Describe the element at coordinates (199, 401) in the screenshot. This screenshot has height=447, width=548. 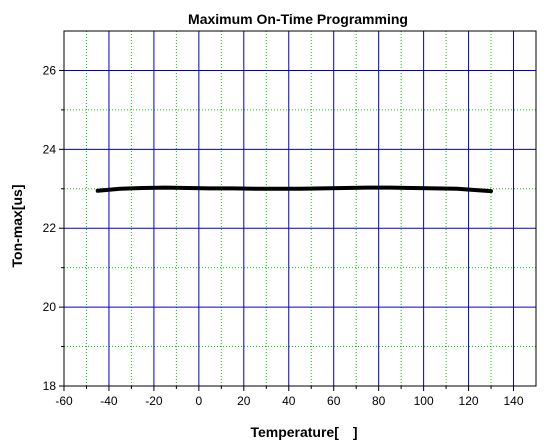
I see `x-tick-label: 0` at that location.